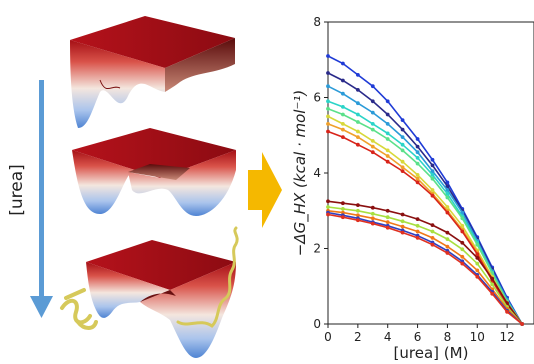 The height and width of the screenshot is (364, 534). I want to click on x-axis: 0 2 4 6 8 10 12, so click(419, 334).